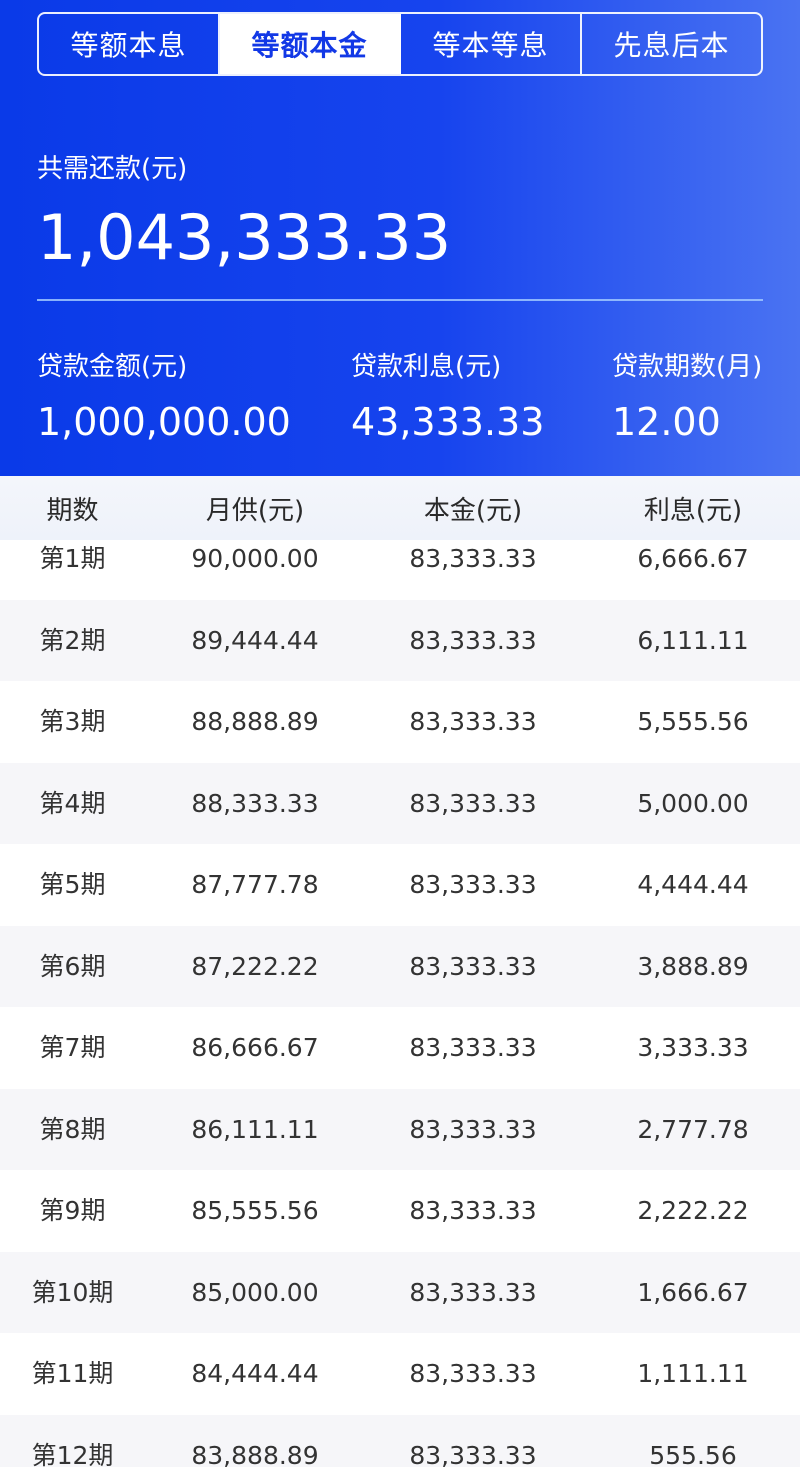  What do you see at coordinates (693, 803) in the screenshot?
I see `cell-interest: 5,000.00` at bounding box center [693, 803].